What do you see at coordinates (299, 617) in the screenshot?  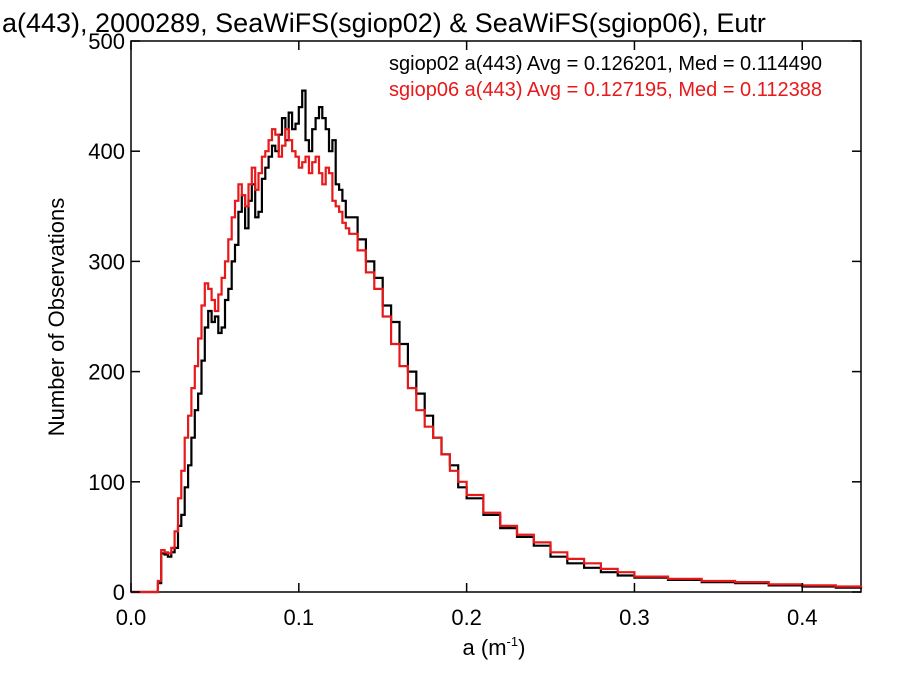 I see `x-tick-label: 0.1` at bounding box center [299, 617].